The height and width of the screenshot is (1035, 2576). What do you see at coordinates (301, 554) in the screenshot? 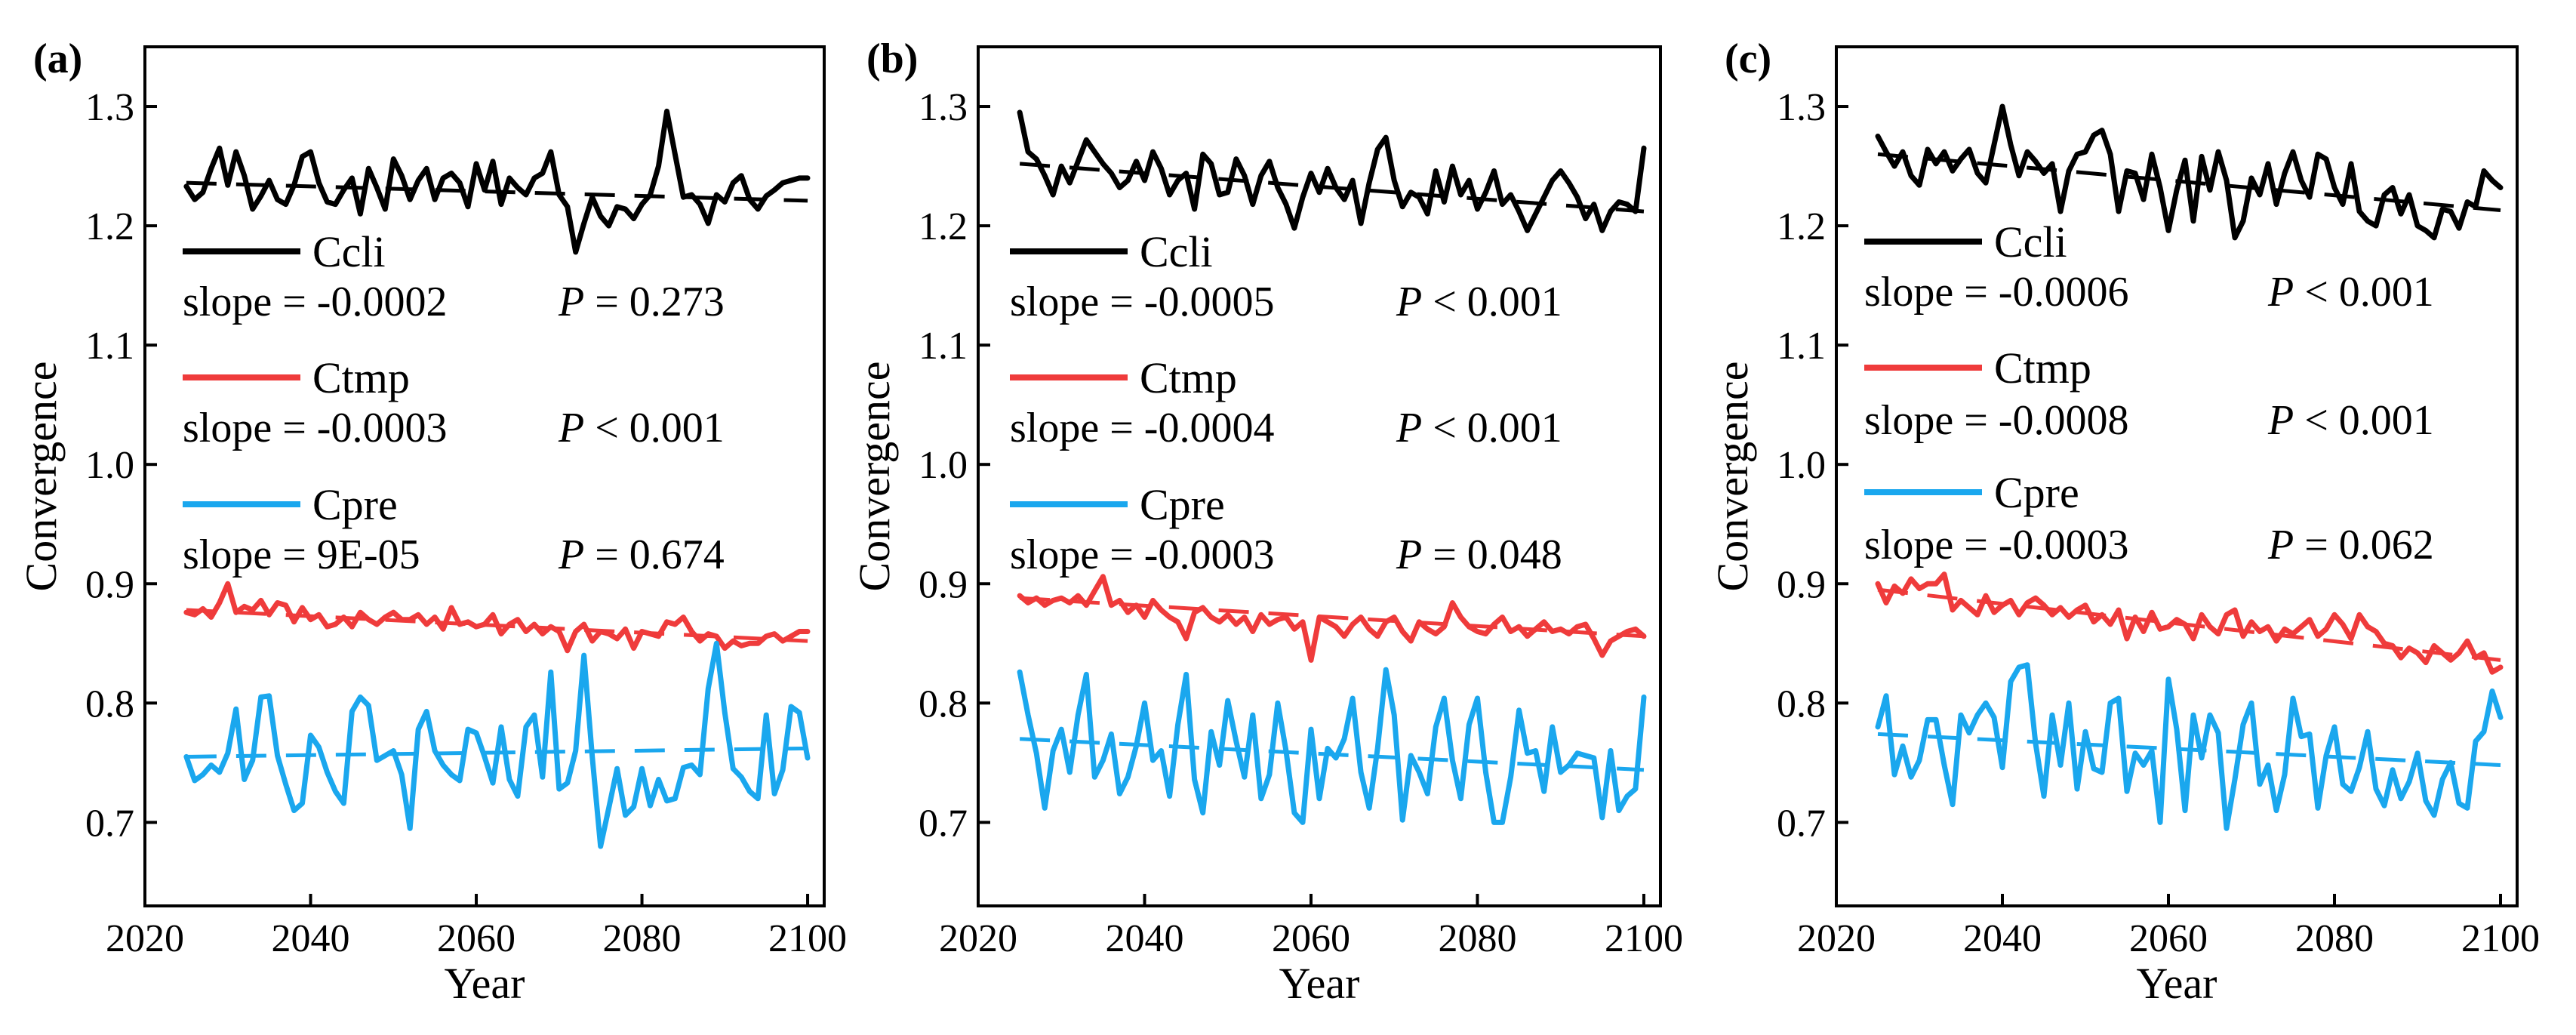
I see `slope-text-cpre: slope = 9E-05` at bounding box center [301, 554].